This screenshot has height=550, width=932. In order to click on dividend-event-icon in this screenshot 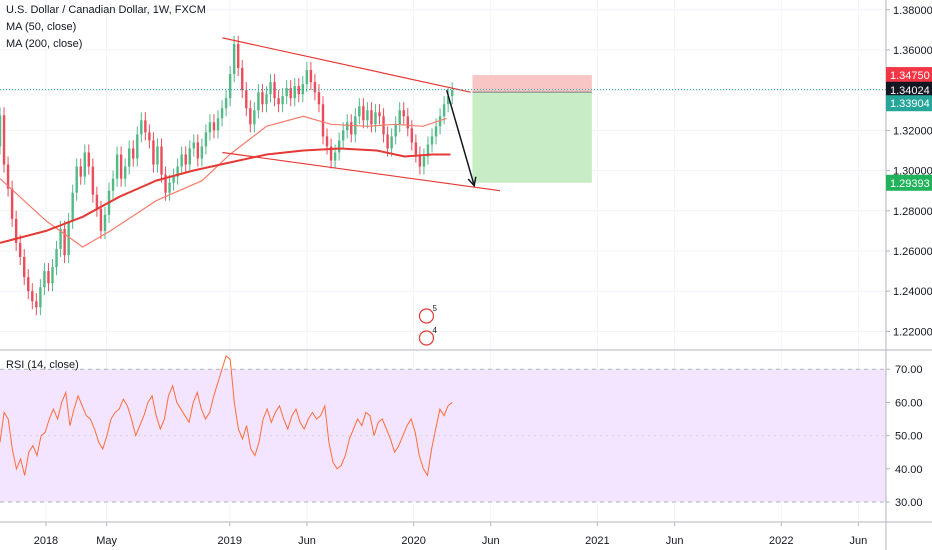, I will do `click(426, 338)`.